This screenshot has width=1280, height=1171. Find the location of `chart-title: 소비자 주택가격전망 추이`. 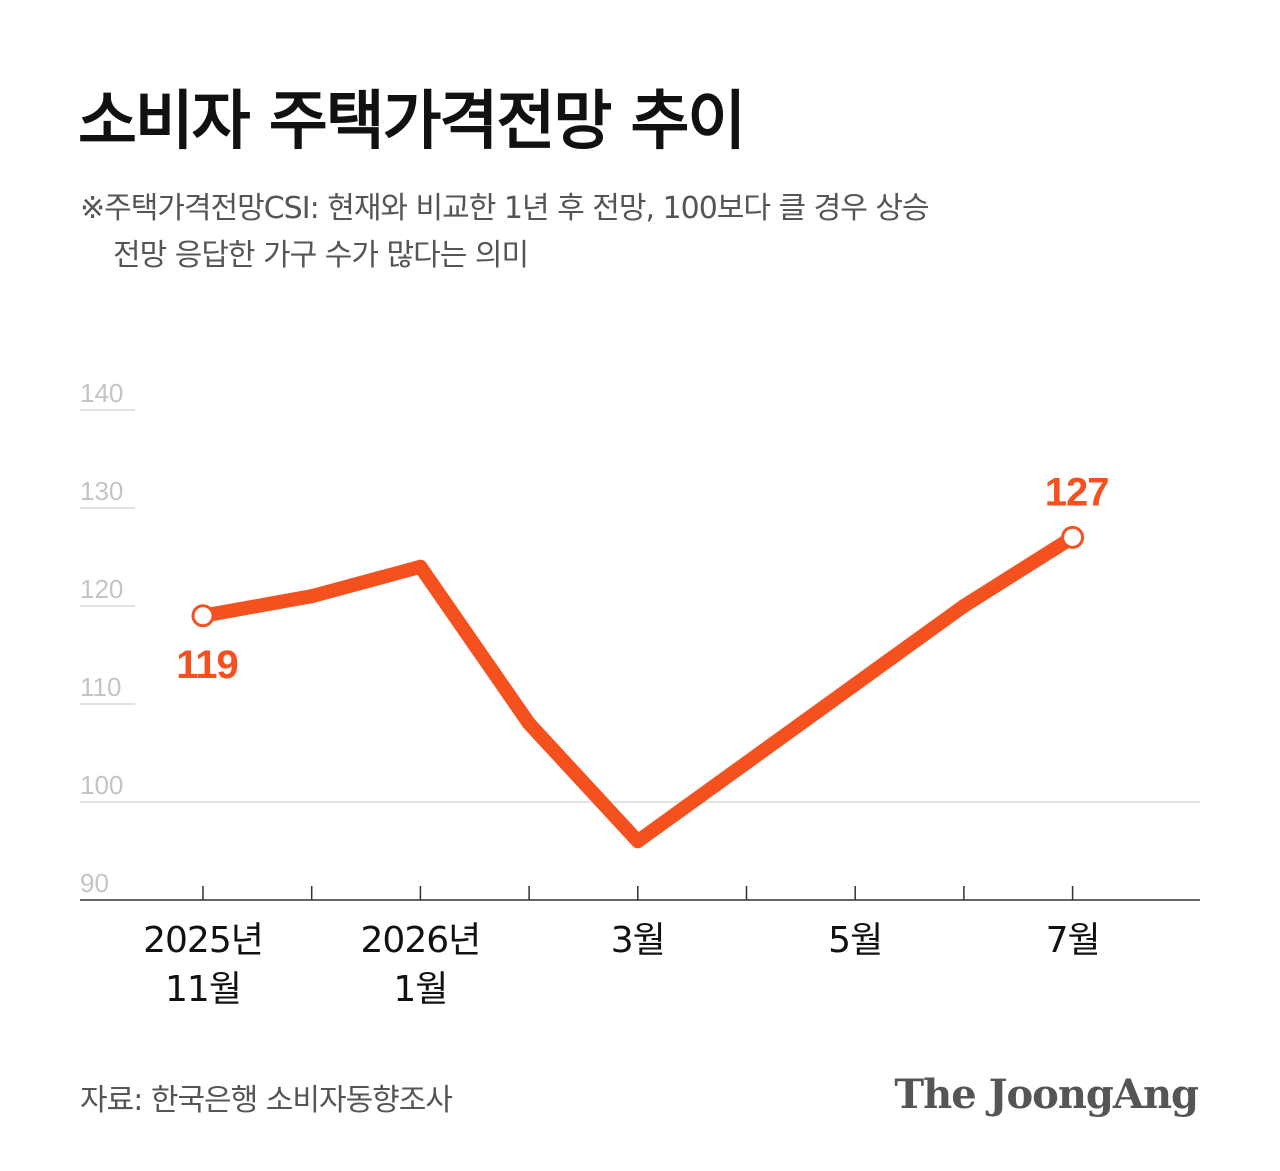

chart-title: 소비자 주택가격전망 추이 is located at coordinates (412, 122).